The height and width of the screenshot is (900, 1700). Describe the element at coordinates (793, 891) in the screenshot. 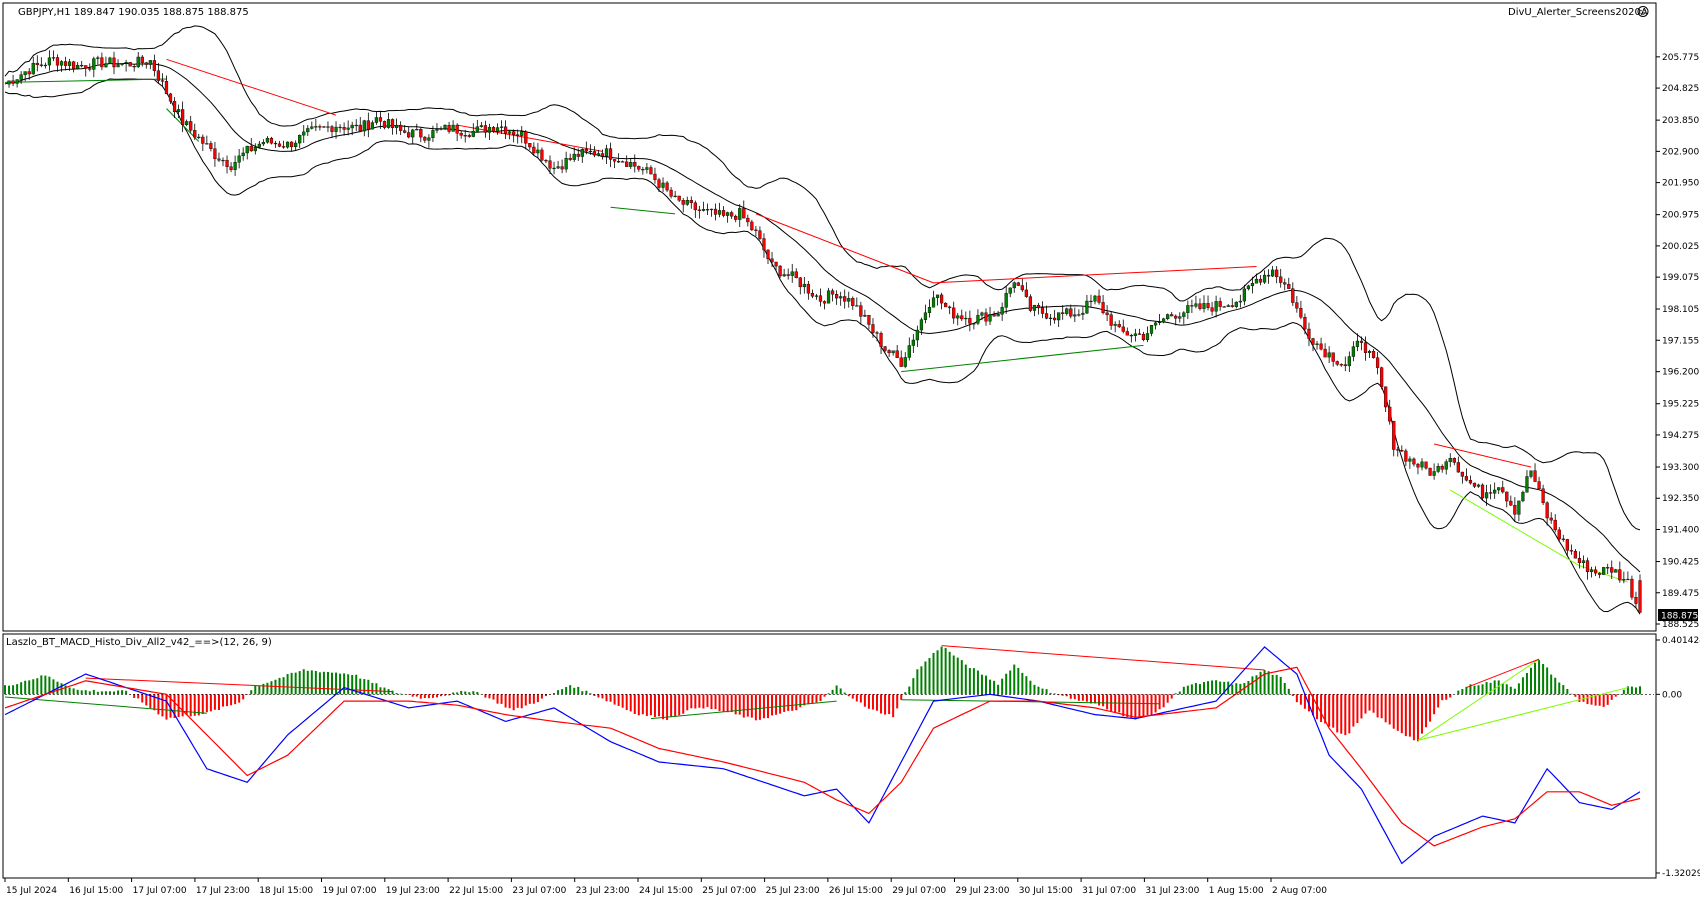

I see `time-tick-label: 25 Jul 23:00` at that location.